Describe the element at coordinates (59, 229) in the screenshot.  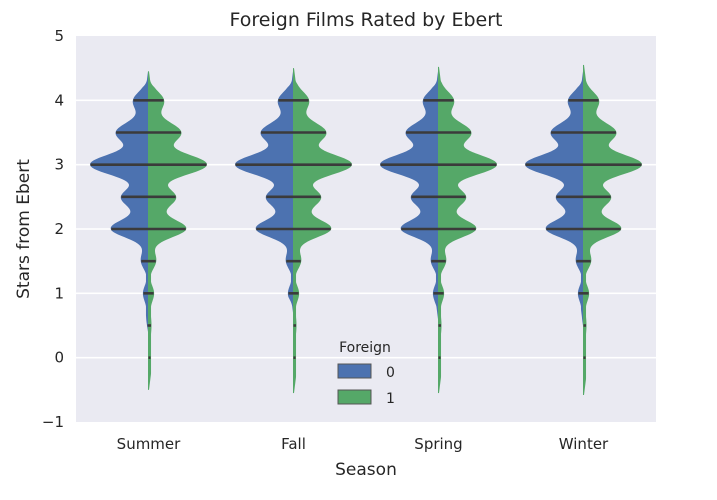
I see `y-tick-label: 2` at that location.